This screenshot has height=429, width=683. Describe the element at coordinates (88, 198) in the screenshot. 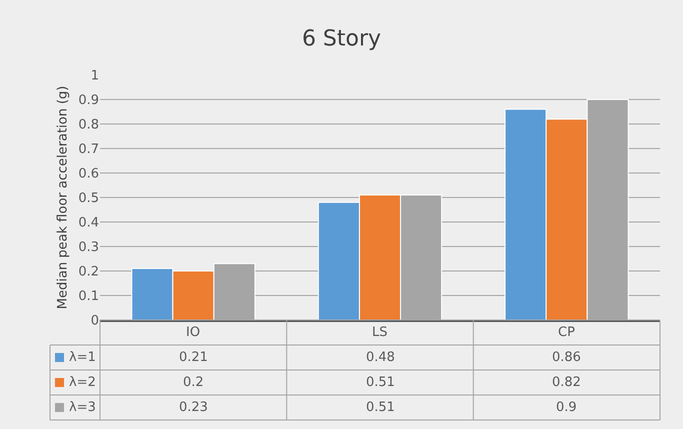

I see `y-tick-label: 0.5` at that location.